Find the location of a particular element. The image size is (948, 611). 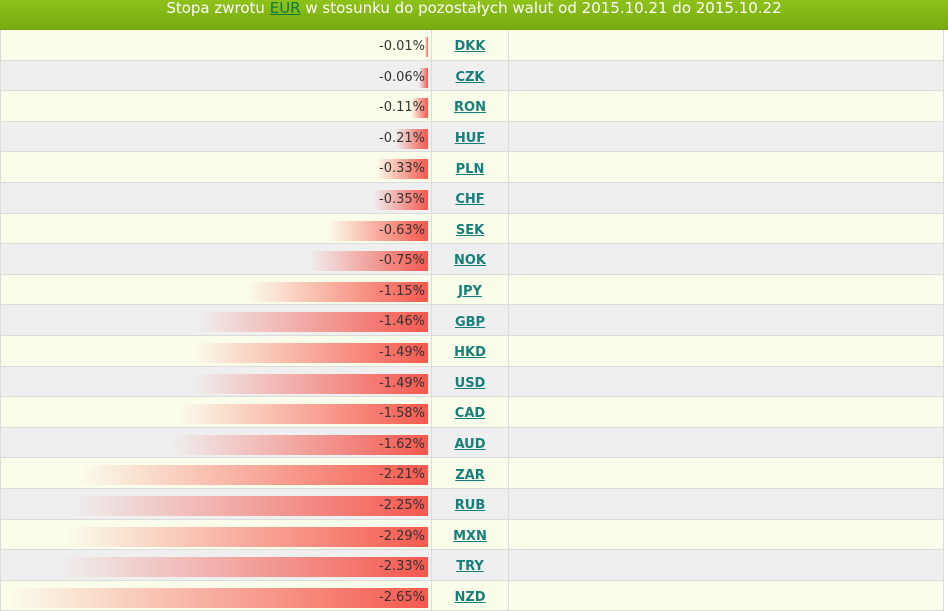

bar-cell: -2.25% is located at coordinates (216, 504).